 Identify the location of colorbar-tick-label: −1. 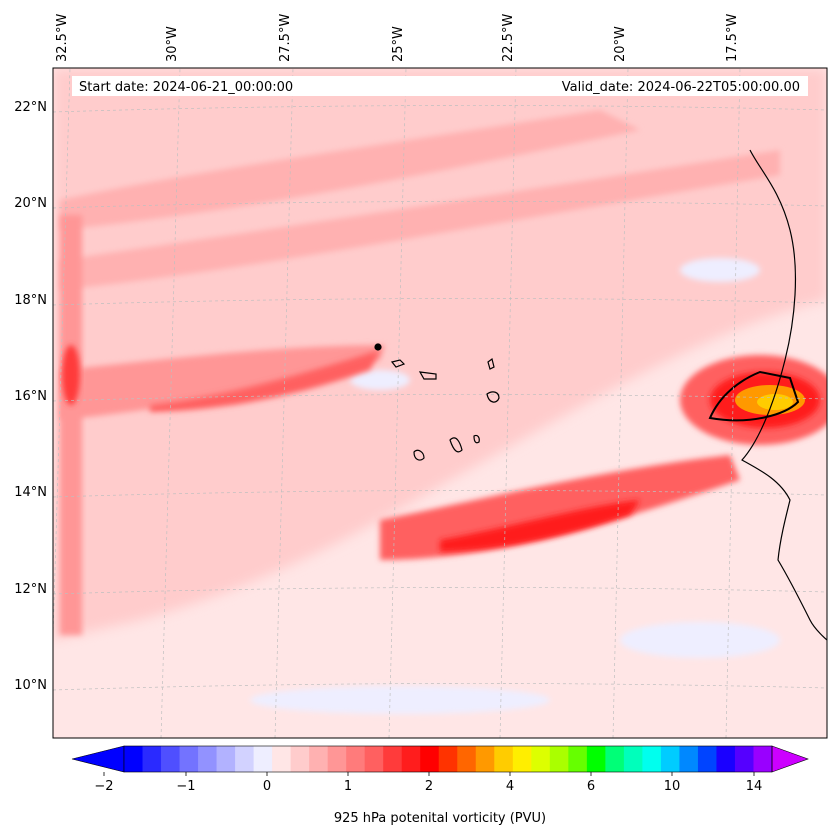
(185, 786).